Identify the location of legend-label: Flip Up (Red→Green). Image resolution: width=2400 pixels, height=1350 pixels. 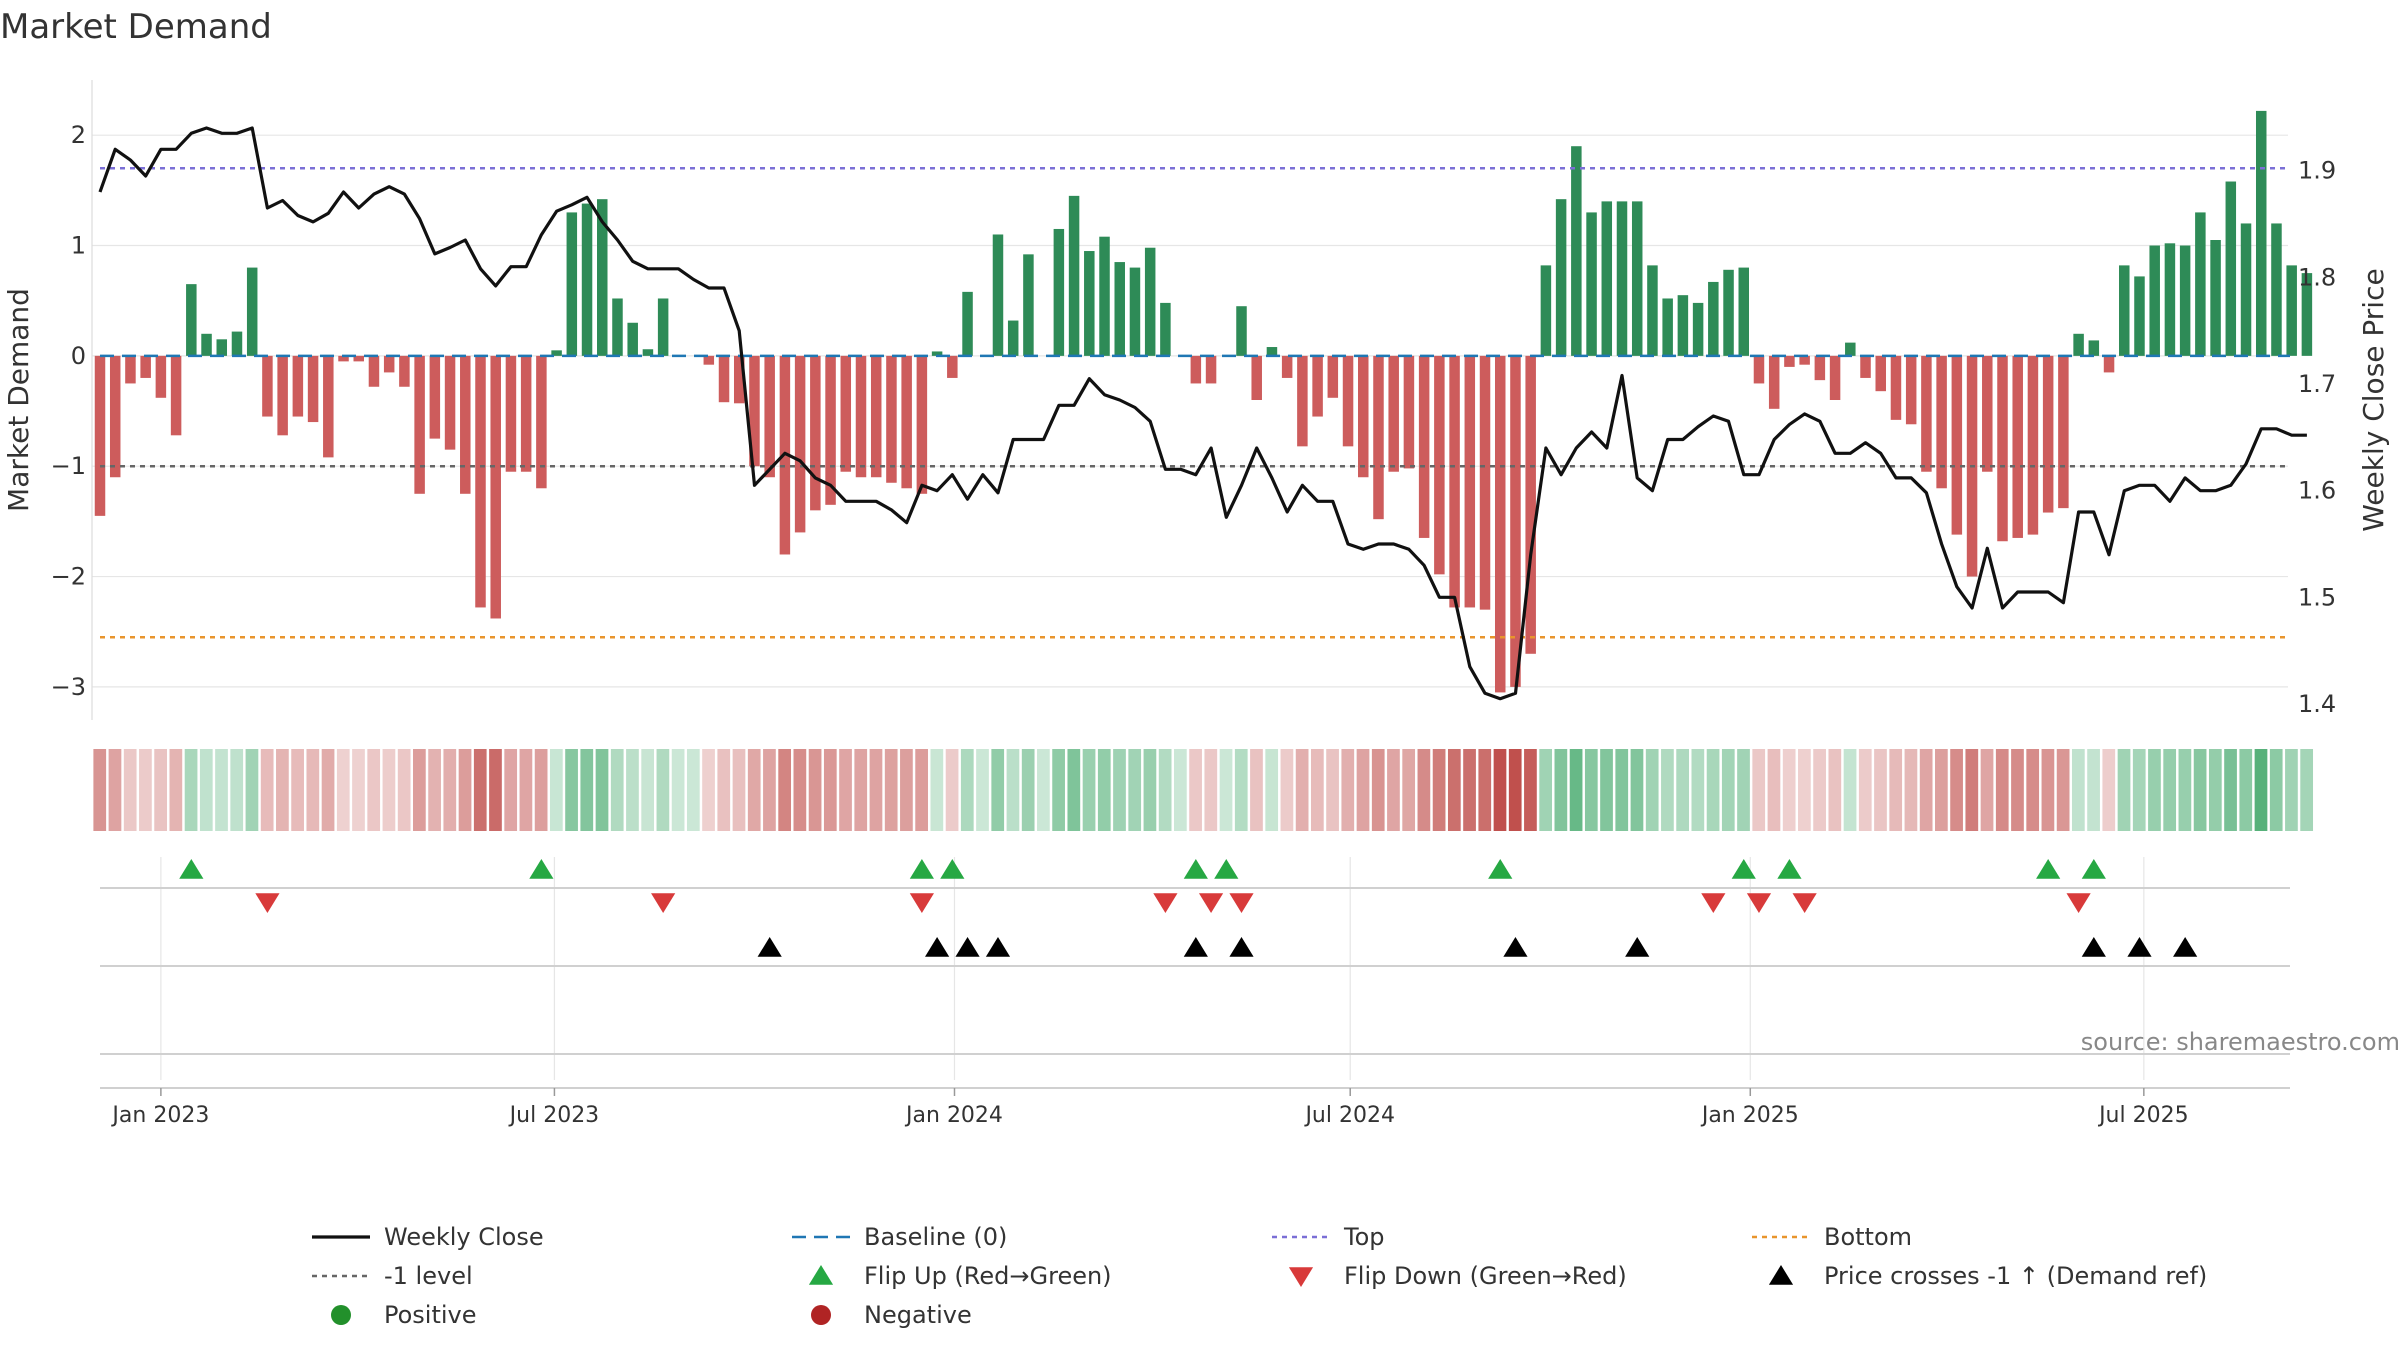
(988, 1276).